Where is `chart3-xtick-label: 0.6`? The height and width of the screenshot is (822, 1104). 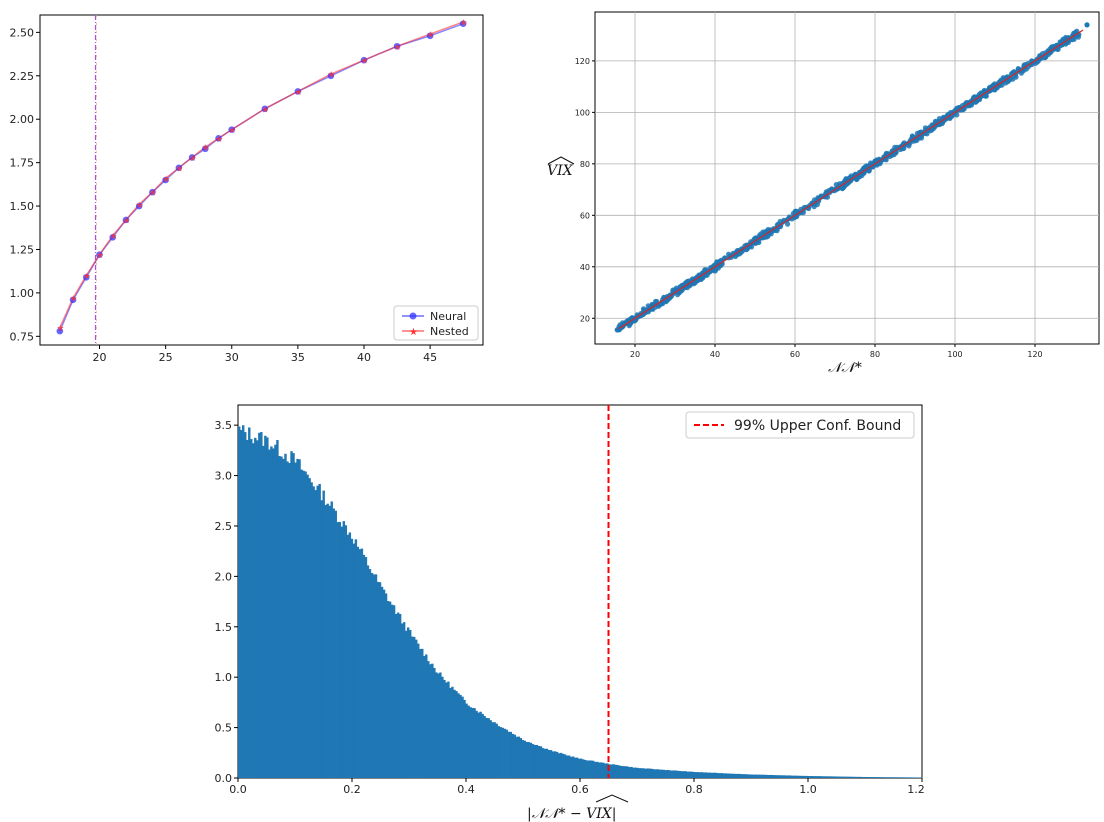 chart3-xtick-label: 0.6 is located at coordinates (580, 789).